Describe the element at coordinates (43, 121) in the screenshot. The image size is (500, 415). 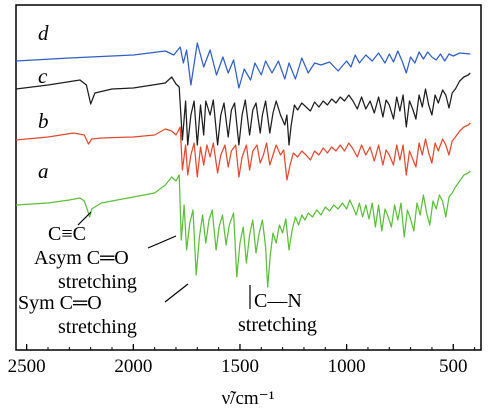
I see `series-label-b: b` at that location.